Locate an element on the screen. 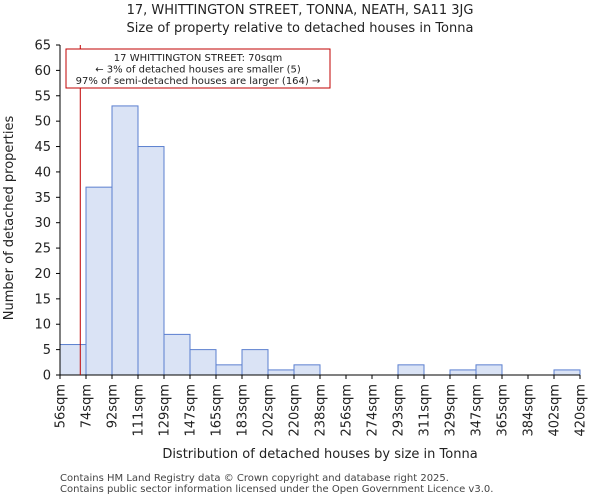  y-tick-label: 15 is located at coordinates (42, 299).